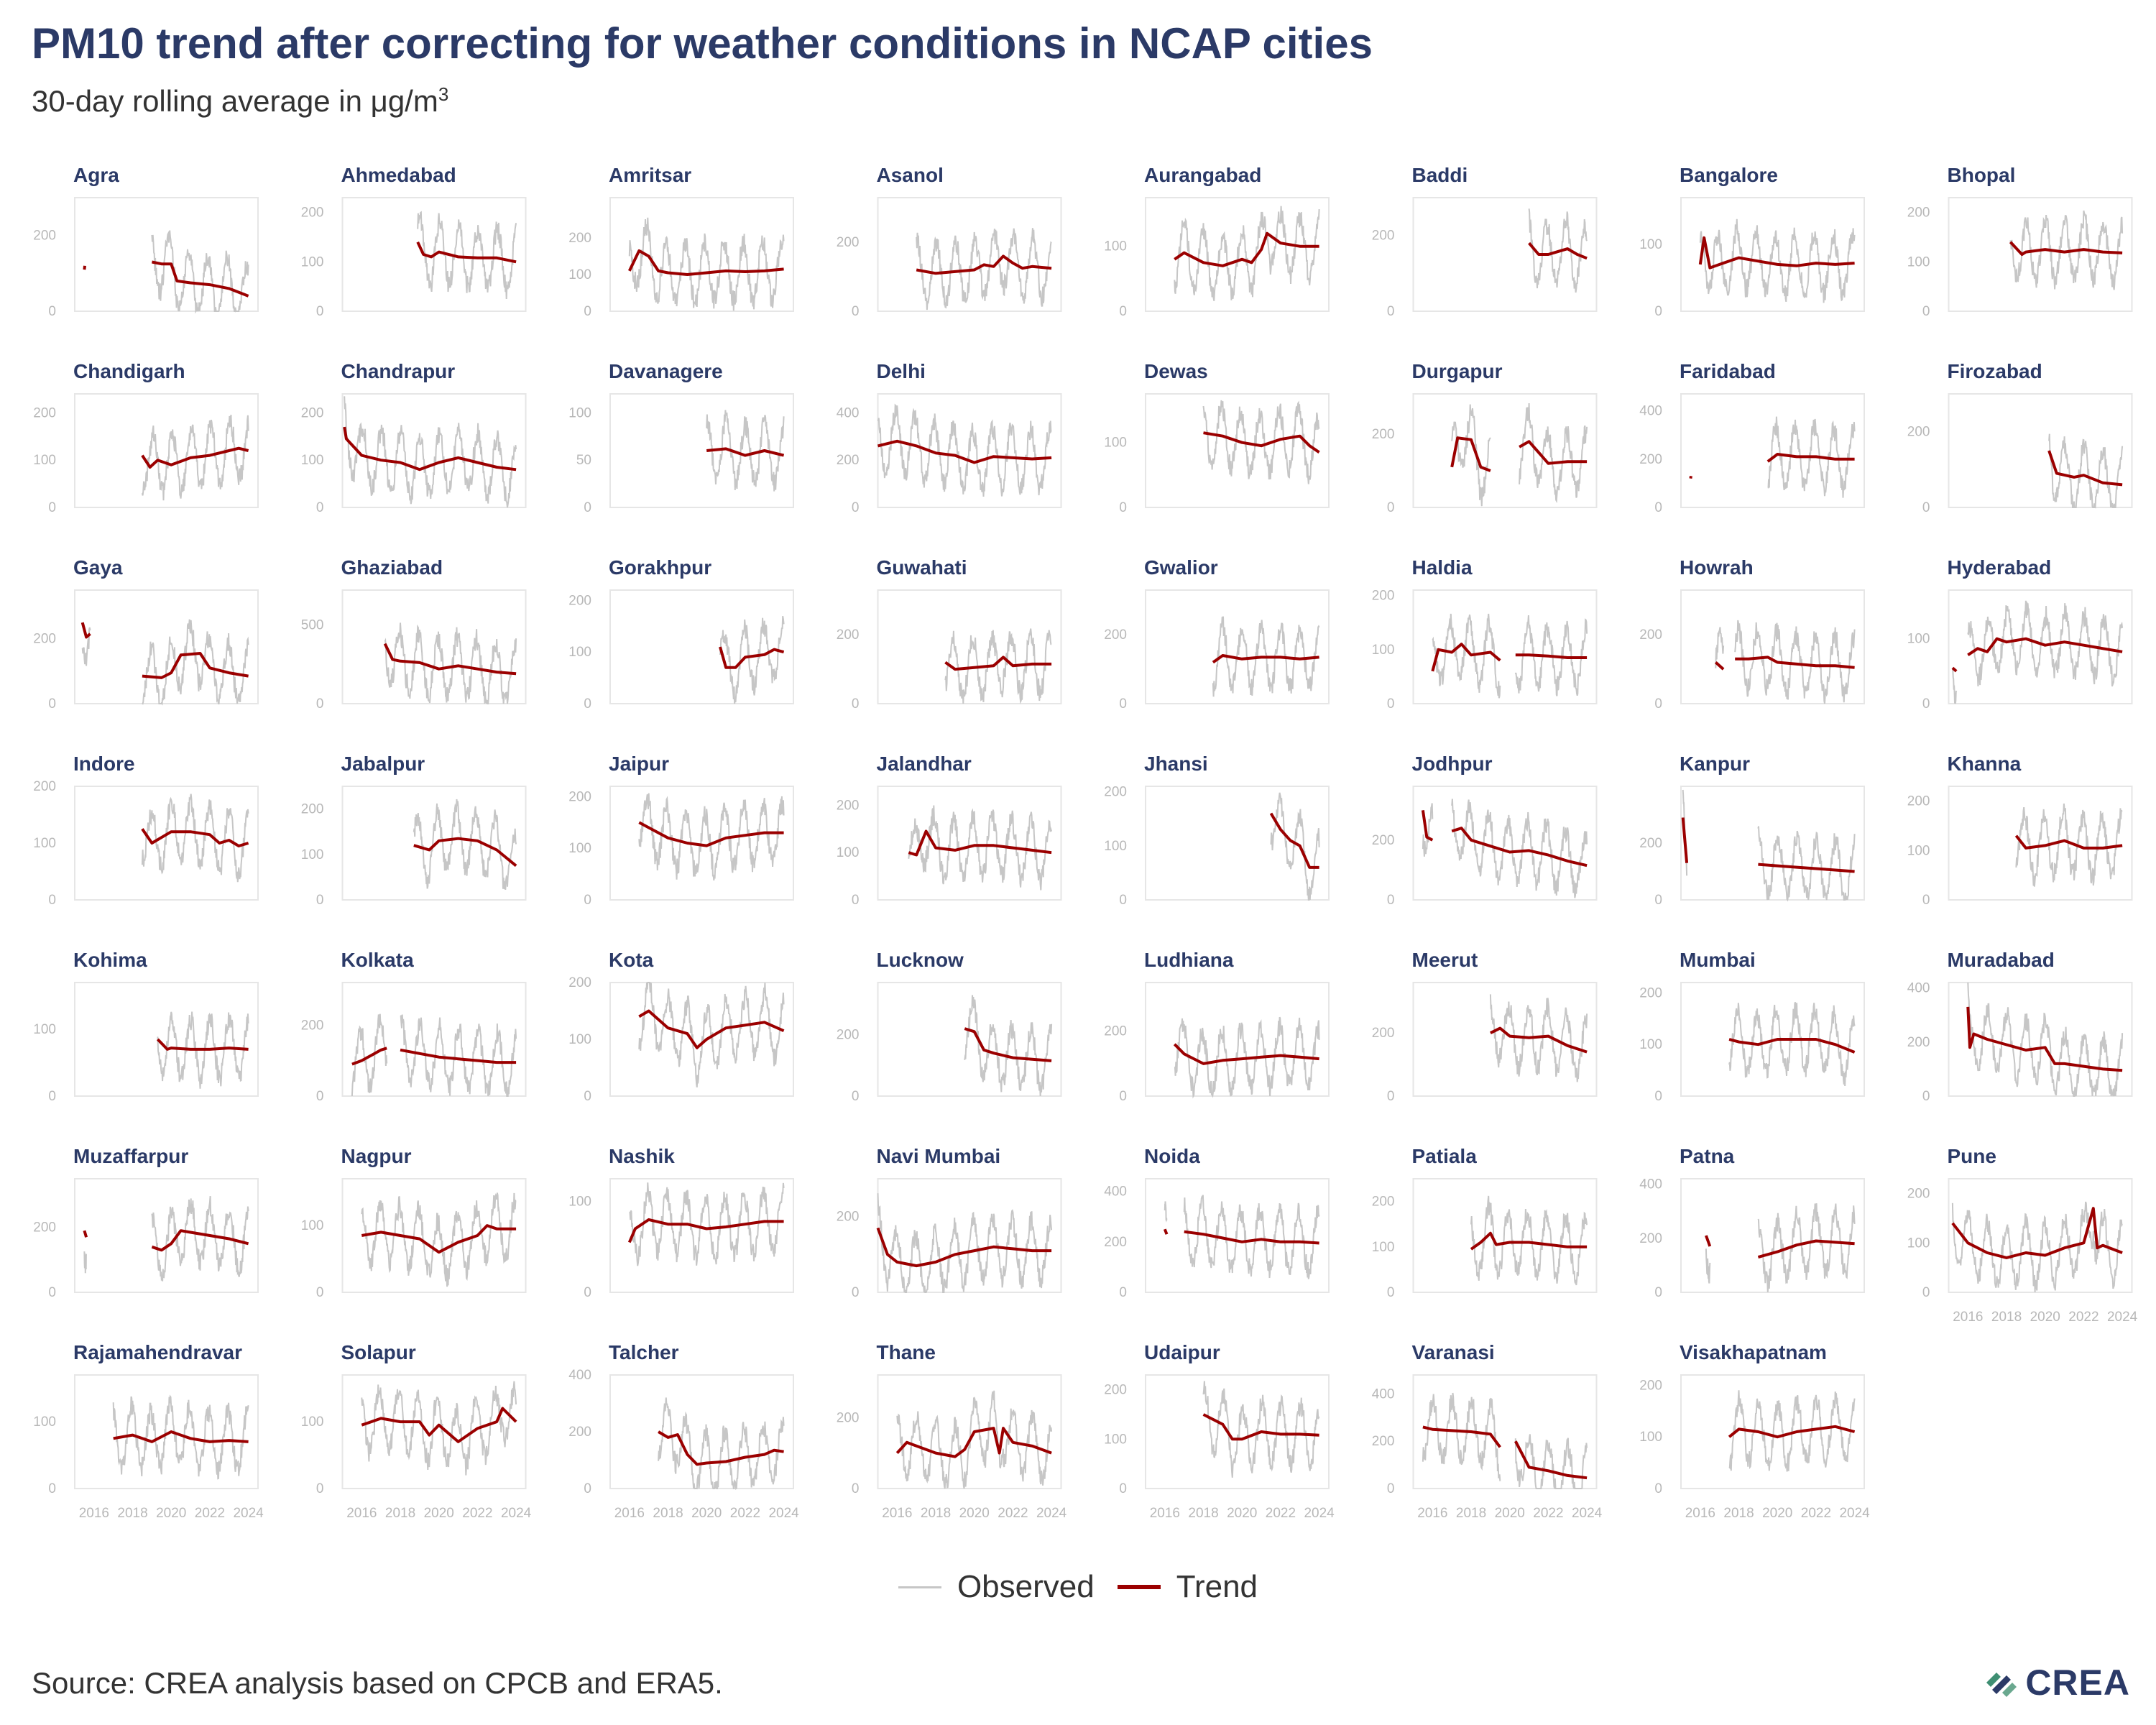 The width and height of the screenshot is (2156, 1725). Describe the element at coordinates (444, 94) in the screenshot. I see `subtitle-superscript: 3` at that location.